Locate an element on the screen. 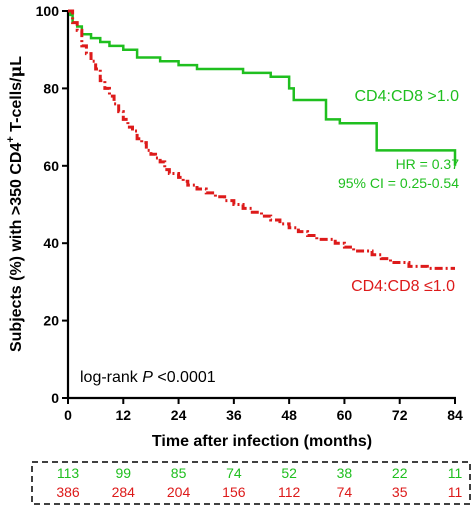 Image resolution: width=474 pixels, height=509 pixels. at-risk-green-value: 11 is located at coordinates (455, 473).